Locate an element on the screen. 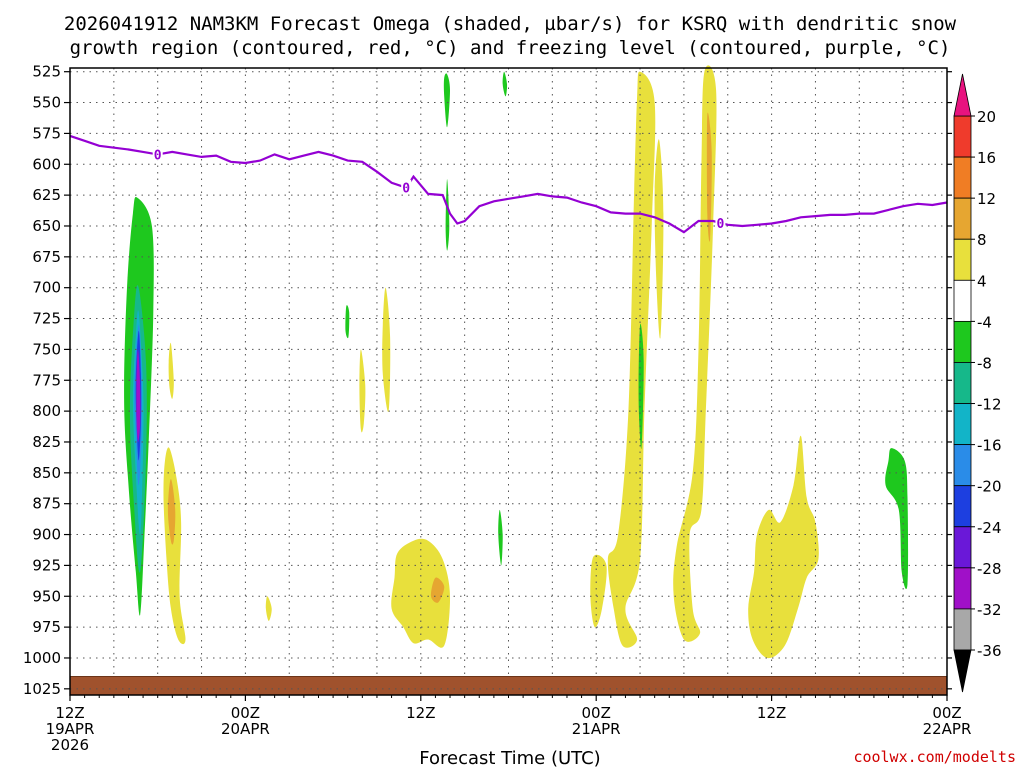 The height and width of the screenshot is (768, 1024). x-tick-label: 20APR is located at coordinates (245, 729).